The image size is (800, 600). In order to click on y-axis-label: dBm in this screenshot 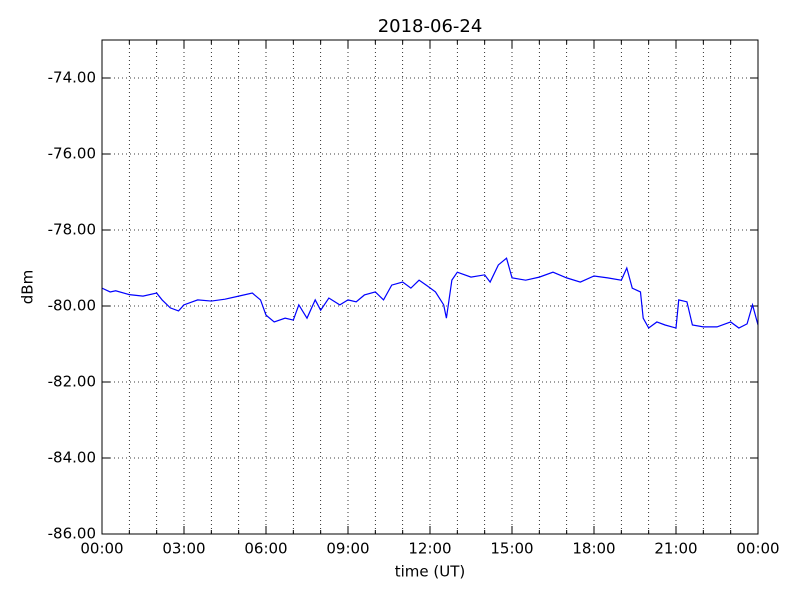, I will do `click(28, 287)`.